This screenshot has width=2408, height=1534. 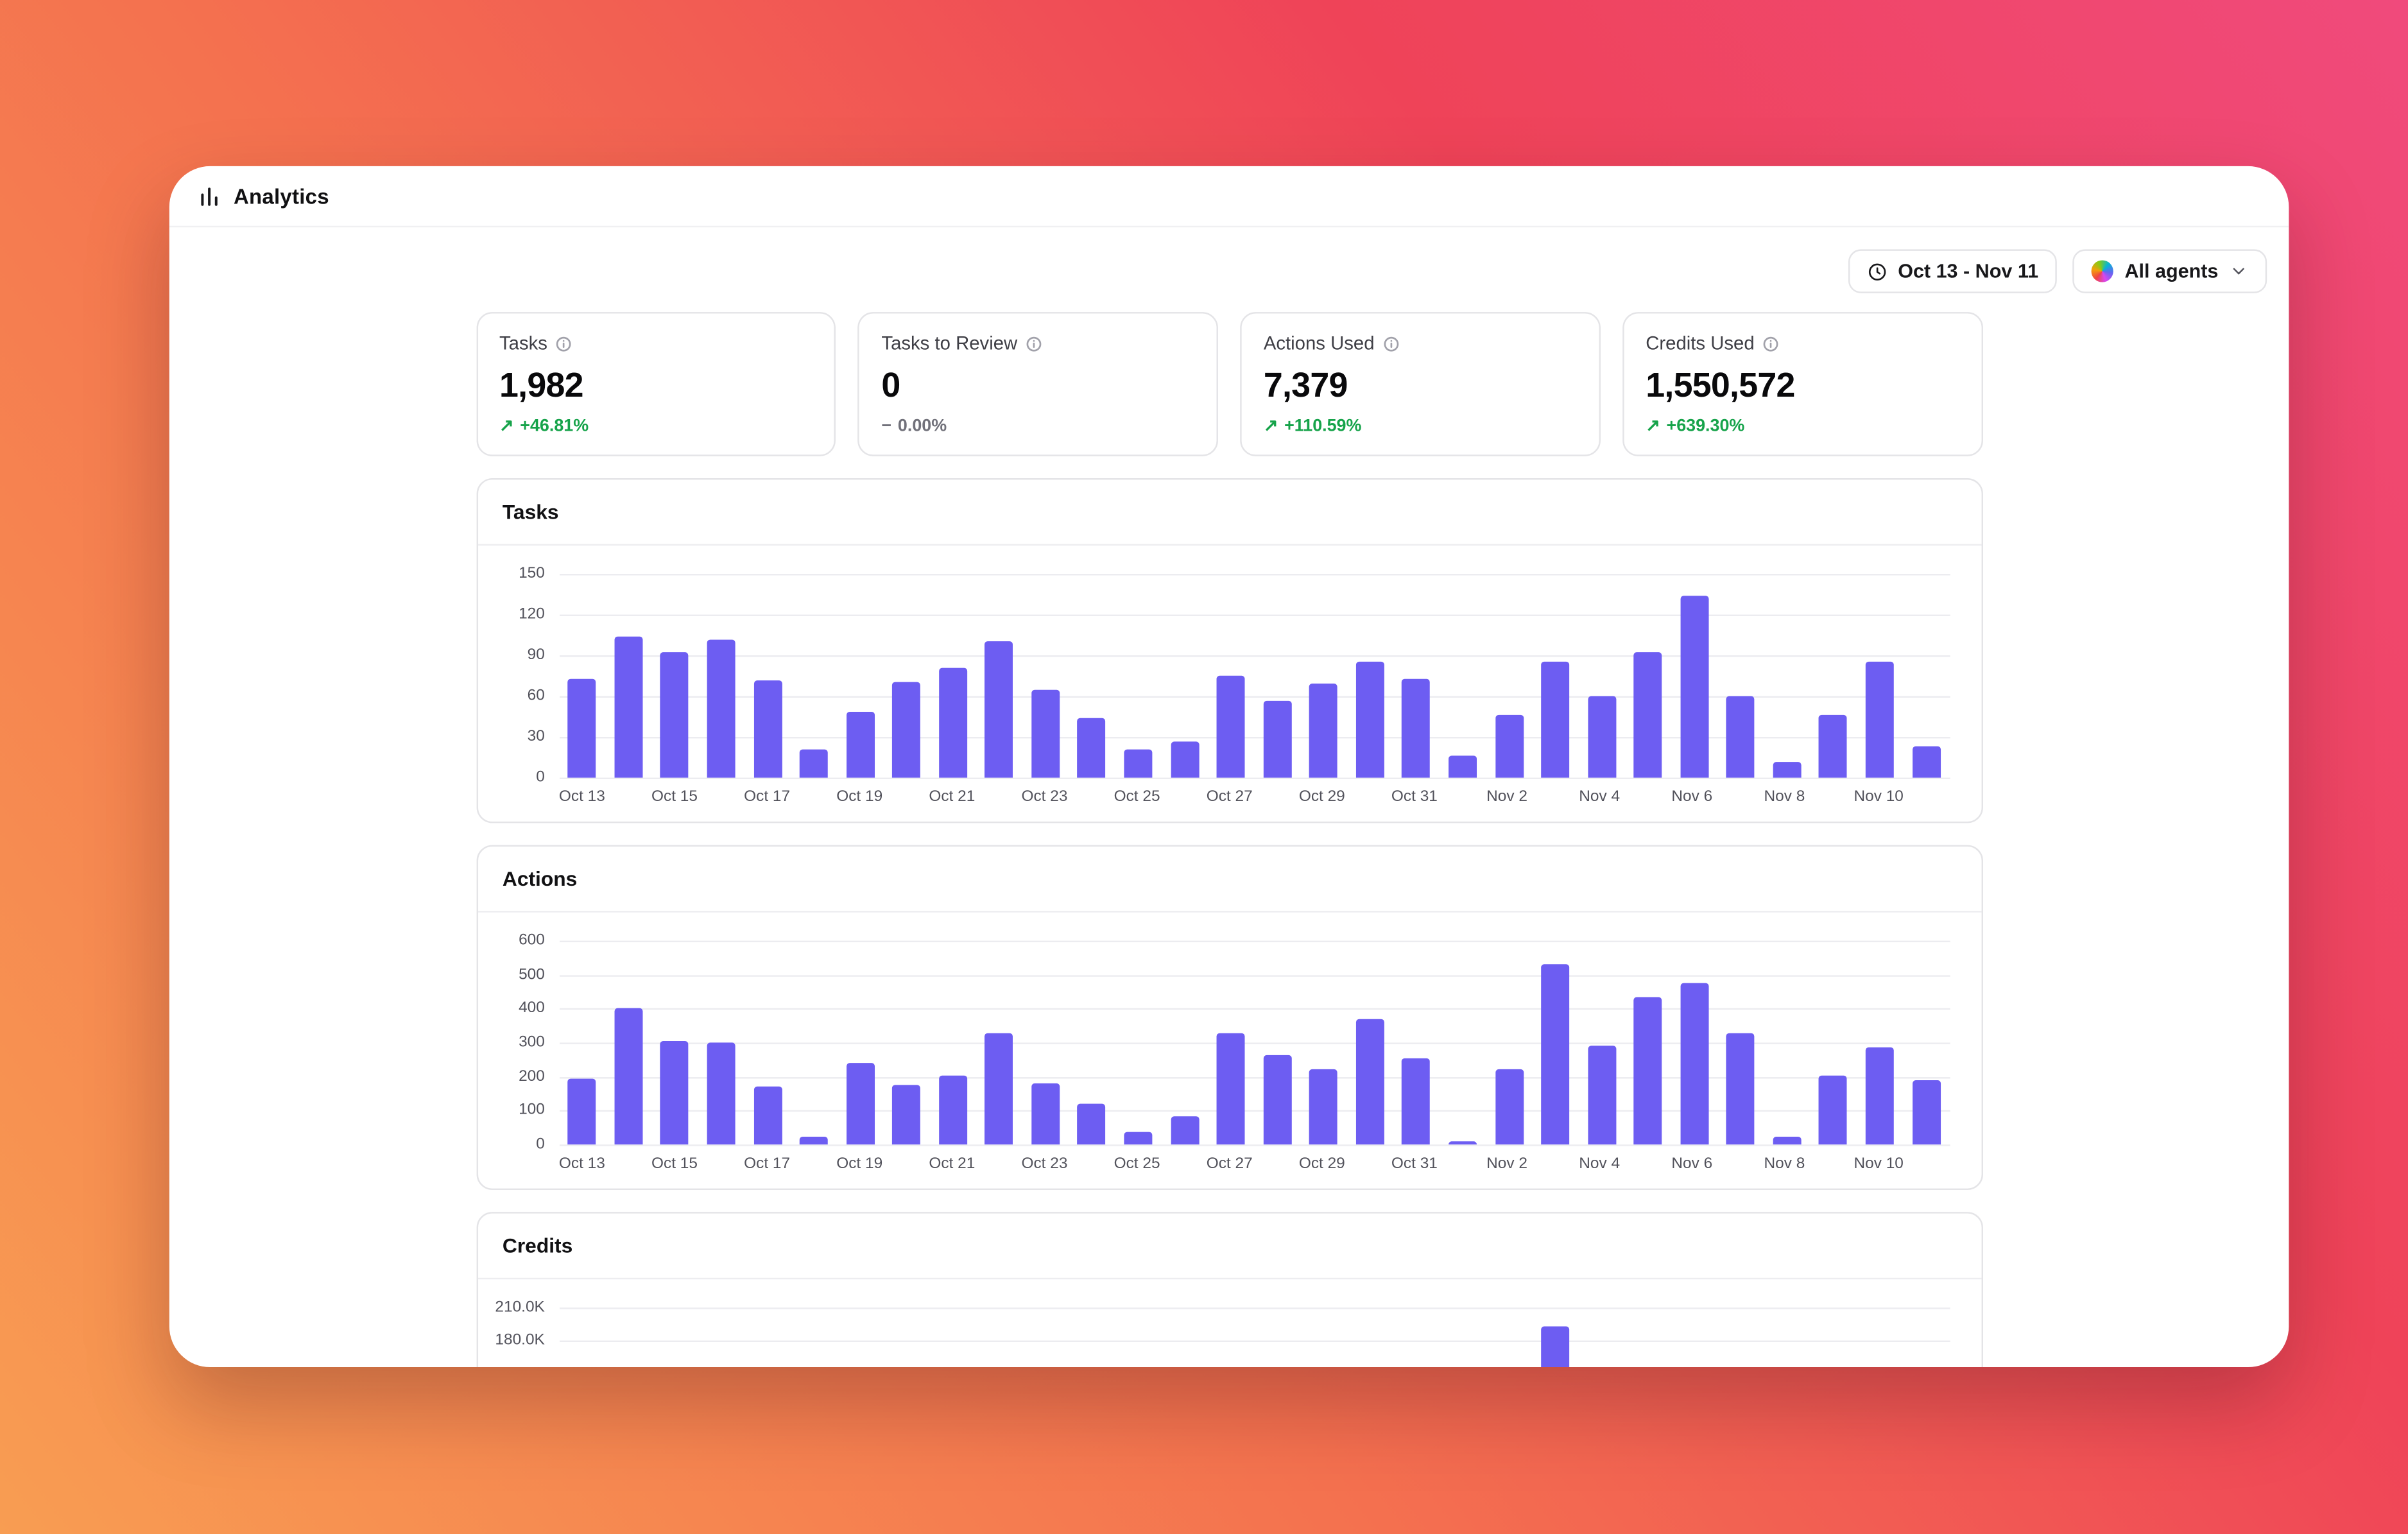 What do you see at coordinates (540, 1144) in the screenshot?
I see `y-tick-label: 0` at bounding box center [540, 1144].